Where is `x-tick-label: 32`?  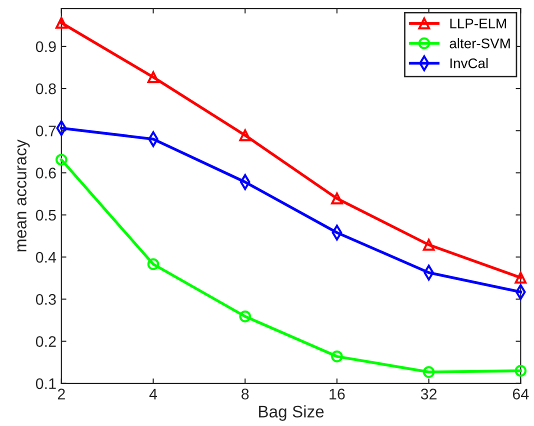
x-tick-label: 32 is located at coordinates (428, 394).